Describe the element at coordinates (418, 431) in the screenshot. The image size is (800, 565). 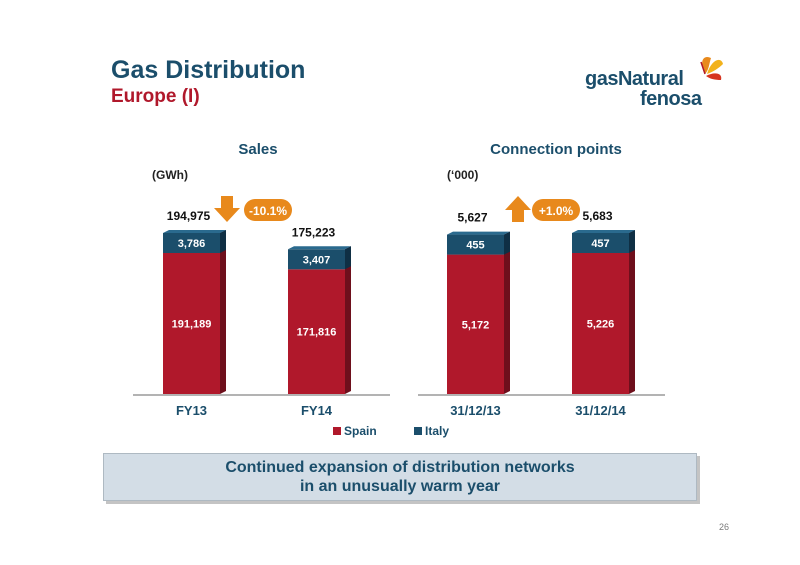
I see `legend-swatch-italy` at that location.